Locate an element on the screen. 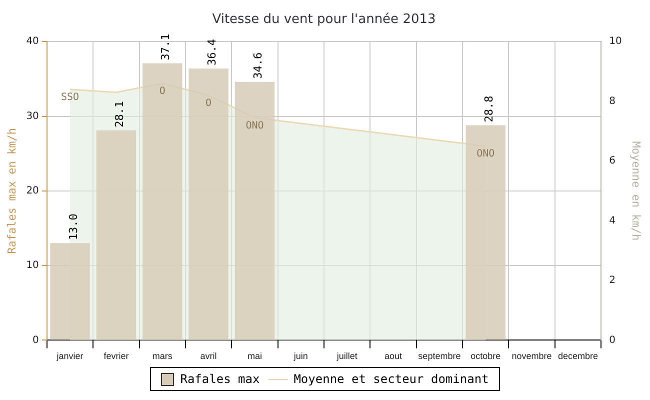 This screenshot has height=400, width=650. y2-tick-label: 10 is located at coordinates (615, 42).